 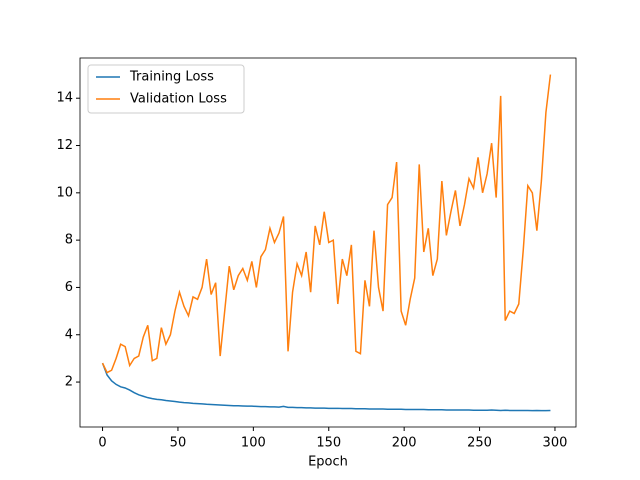 What do you see at coordinates (178, 443) in the screenshot?
I see `x-tick-label: 50` at bounding box center [178, 443].